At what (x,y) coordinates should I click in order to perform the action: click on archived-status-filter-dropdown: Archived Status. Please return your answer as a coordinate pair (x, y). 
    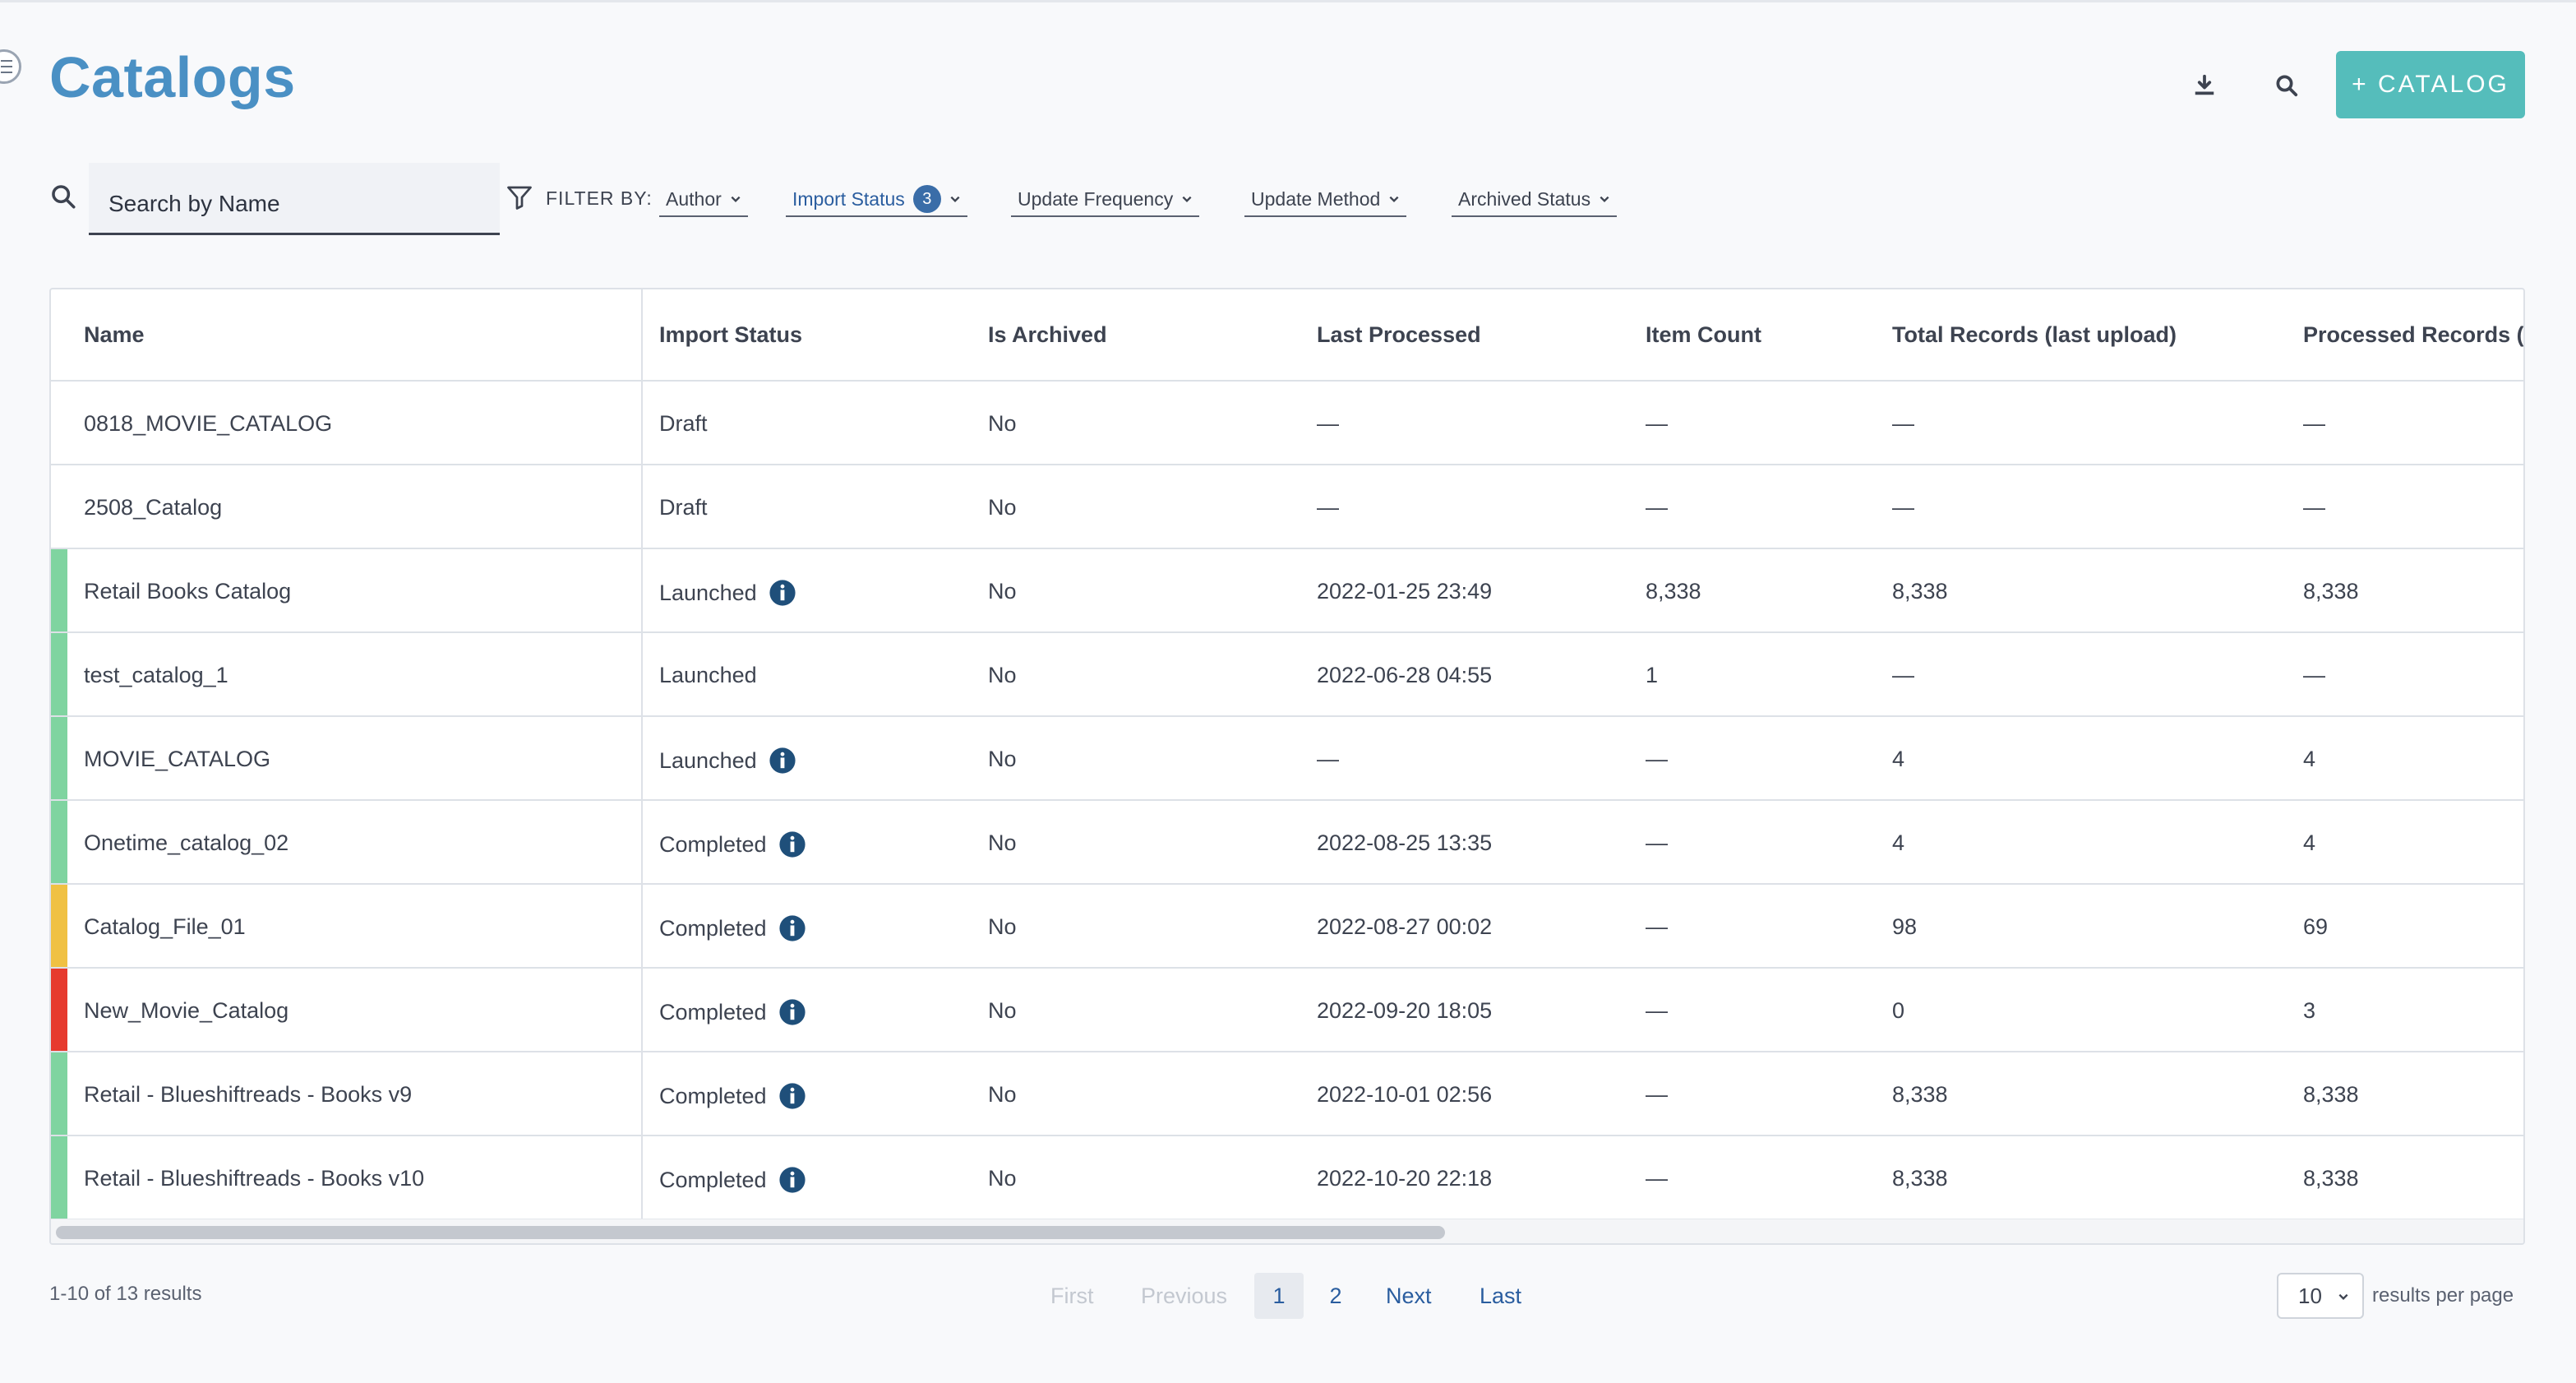
    Looking at the image, I should click on (1535, 200).